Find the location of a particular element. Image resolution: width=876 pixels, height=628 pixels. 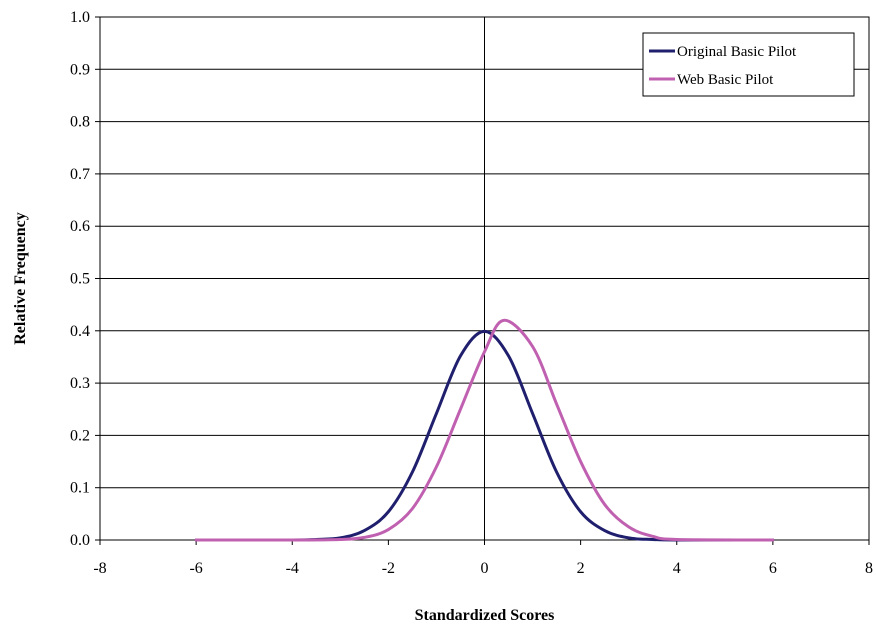

legend-label: Original Basic Pilot is located at coordinates (737, 52).